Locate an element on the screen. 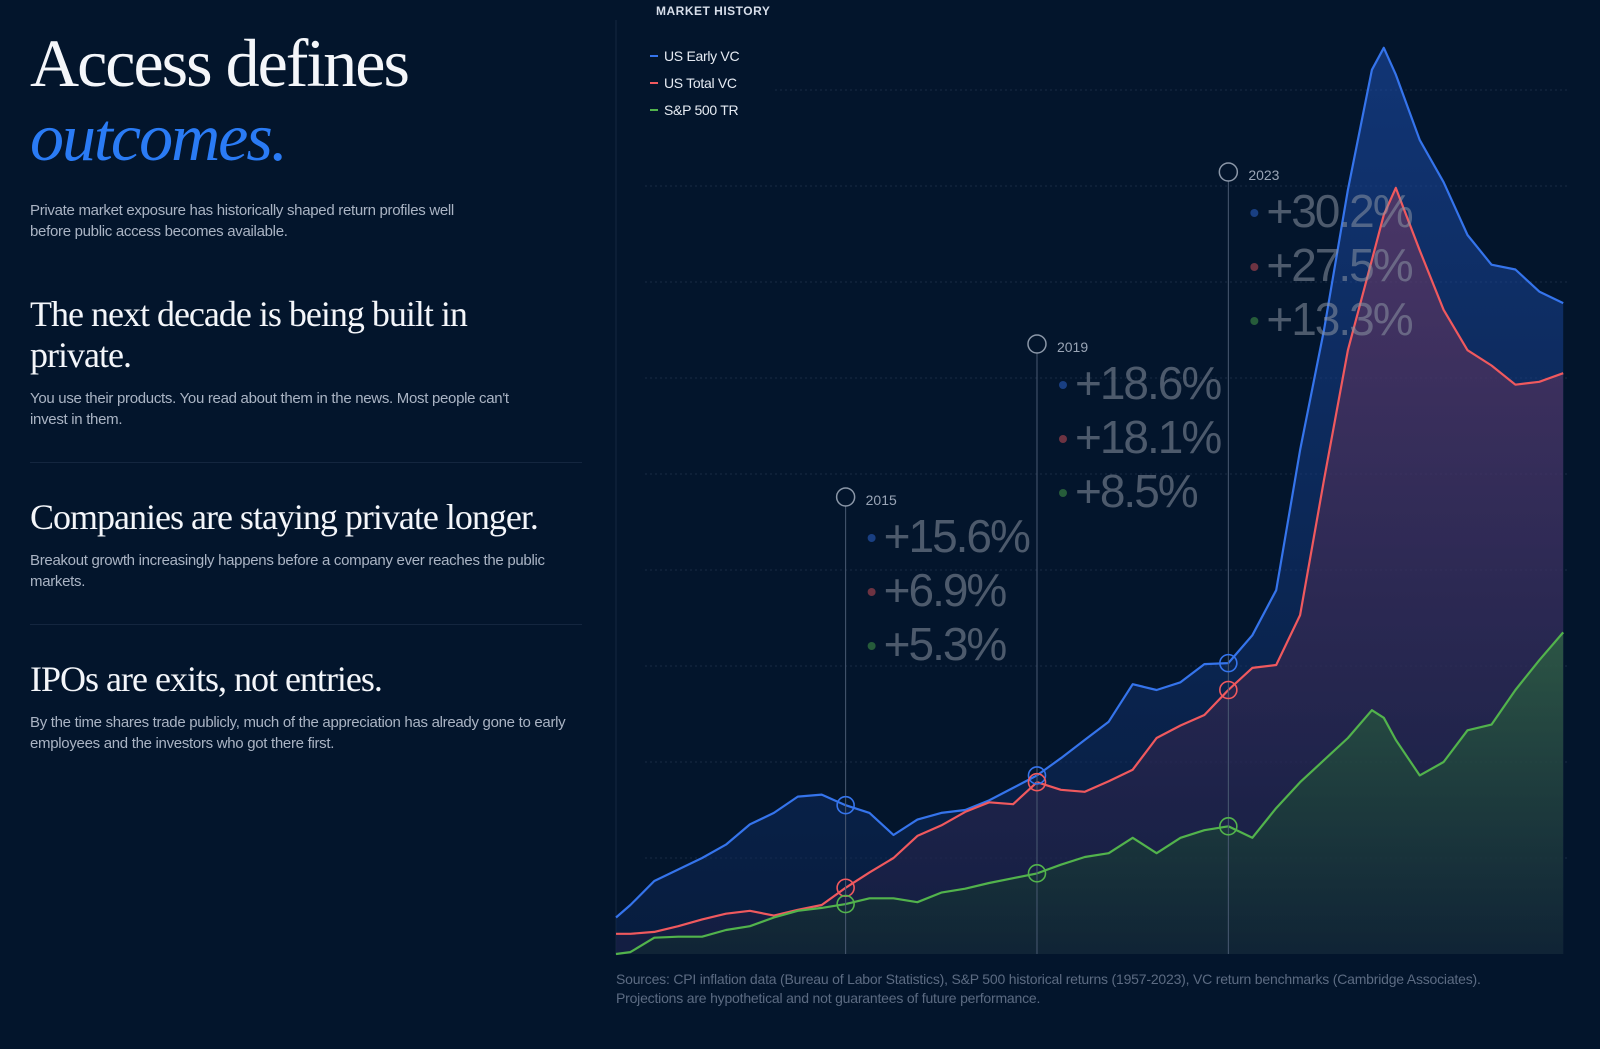 This screenshot has height=1049, width=1600. annotation-value: +6.9% is located at coordinates (945, 590).